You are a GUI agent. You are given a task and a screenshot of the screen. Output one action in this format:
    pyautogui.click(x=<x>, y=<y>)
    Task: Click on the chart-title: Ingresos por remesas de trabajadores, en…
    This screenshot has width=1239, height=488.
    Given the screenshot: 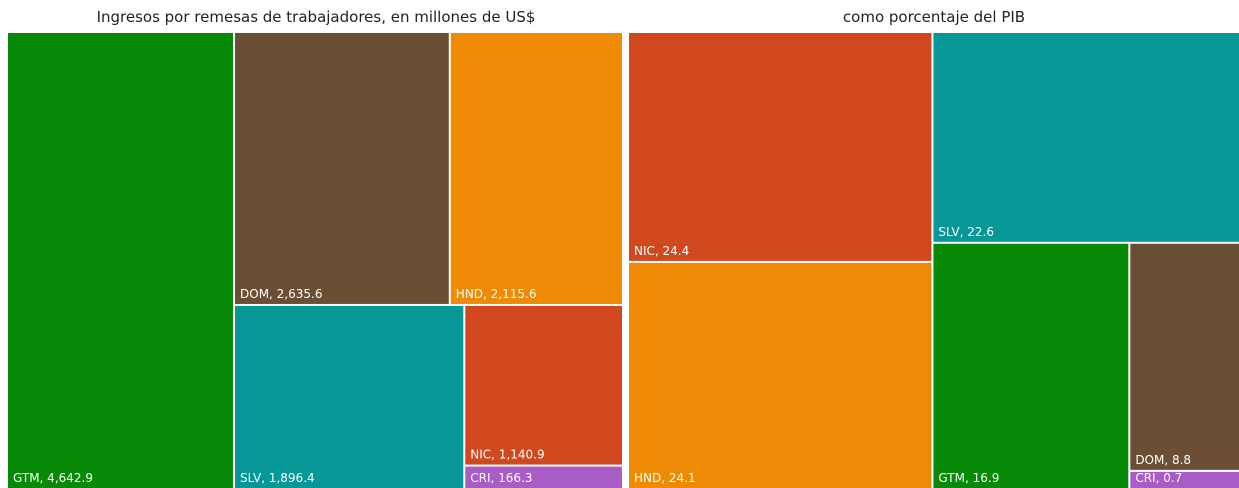 What is the action you would take?
    pyautogui.click(x=316, y=17)
    